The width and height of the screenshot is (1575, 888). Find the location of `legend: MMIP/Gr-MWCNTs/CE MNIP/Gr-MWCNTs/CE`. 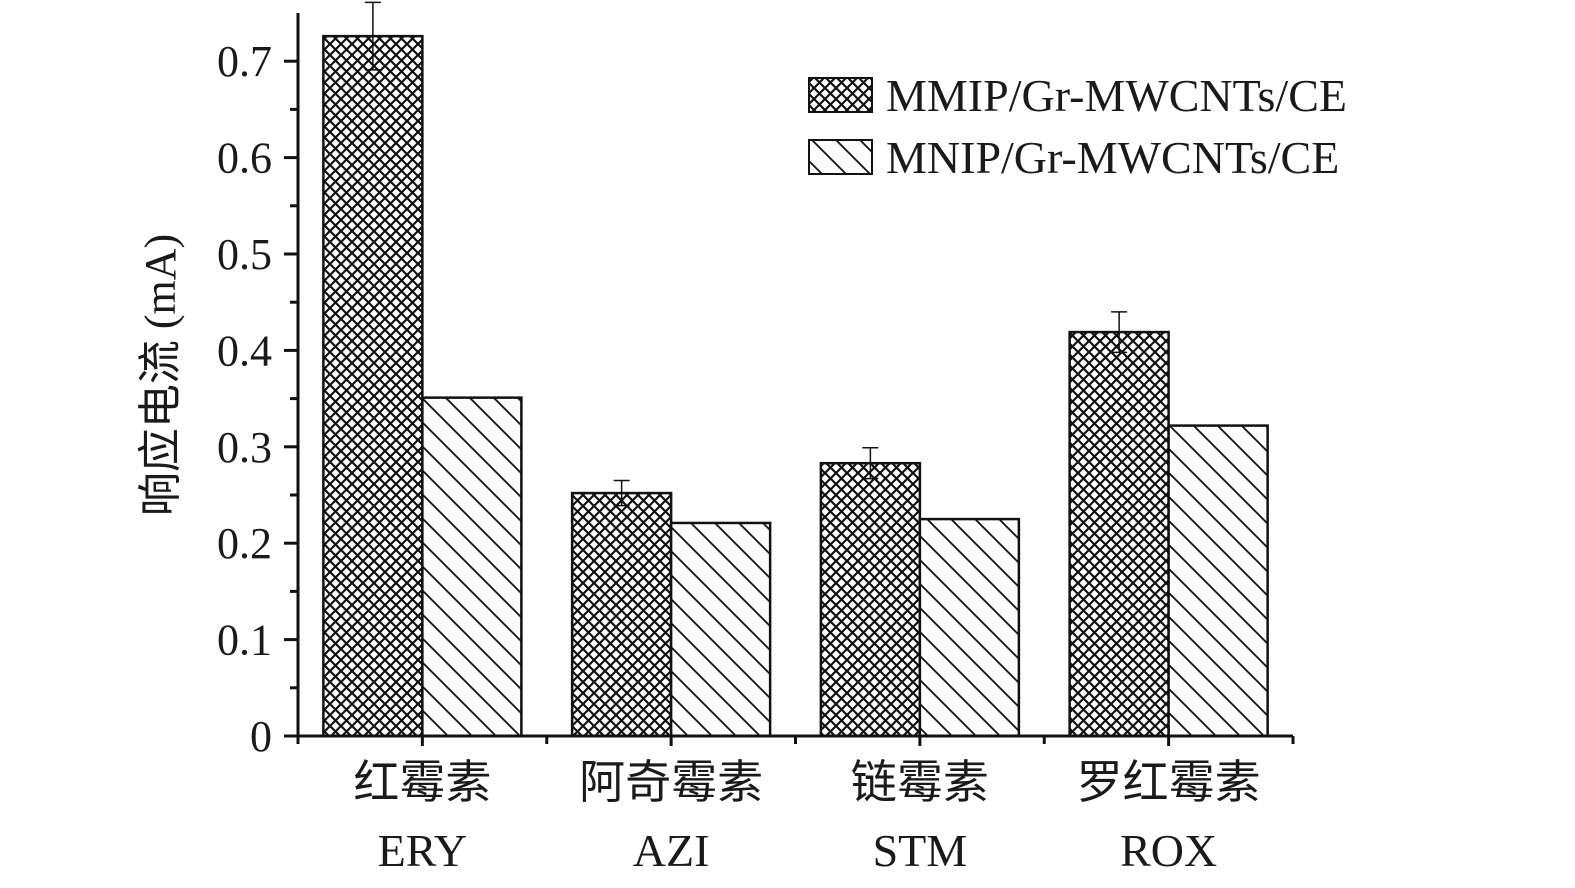

legend: MMIP/Gr-MWCNTs/CE MNIP/Gr-MWCNTs/CE is located at coordinates (1077, 126).